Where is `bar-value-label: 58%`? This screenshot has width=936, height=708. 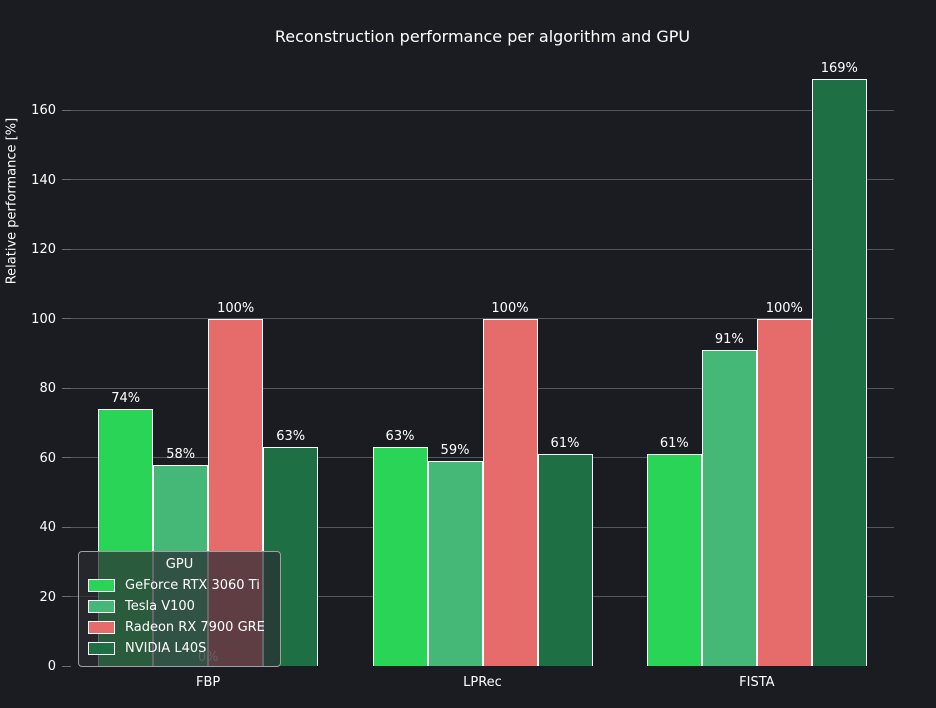 bar-value-label: 58% is located at coordinates (181, 454).